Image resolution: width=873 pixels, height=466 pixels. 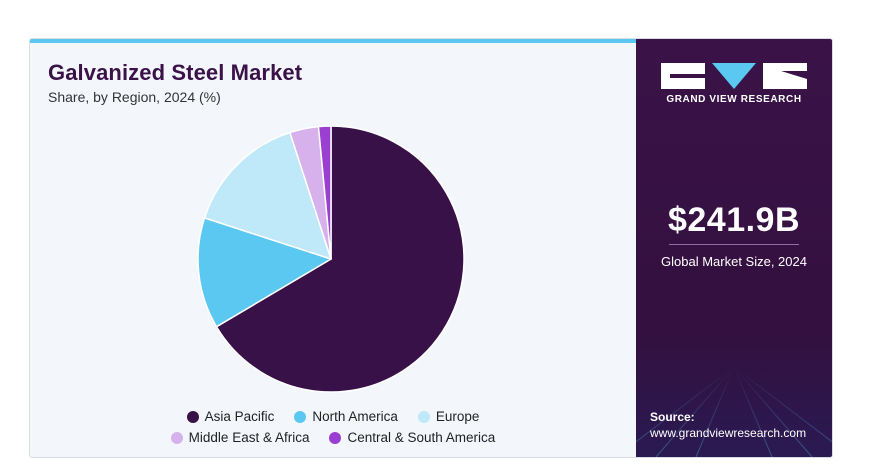 I want to click on legend-label-europe: Europe, so click(x=457, y=416).